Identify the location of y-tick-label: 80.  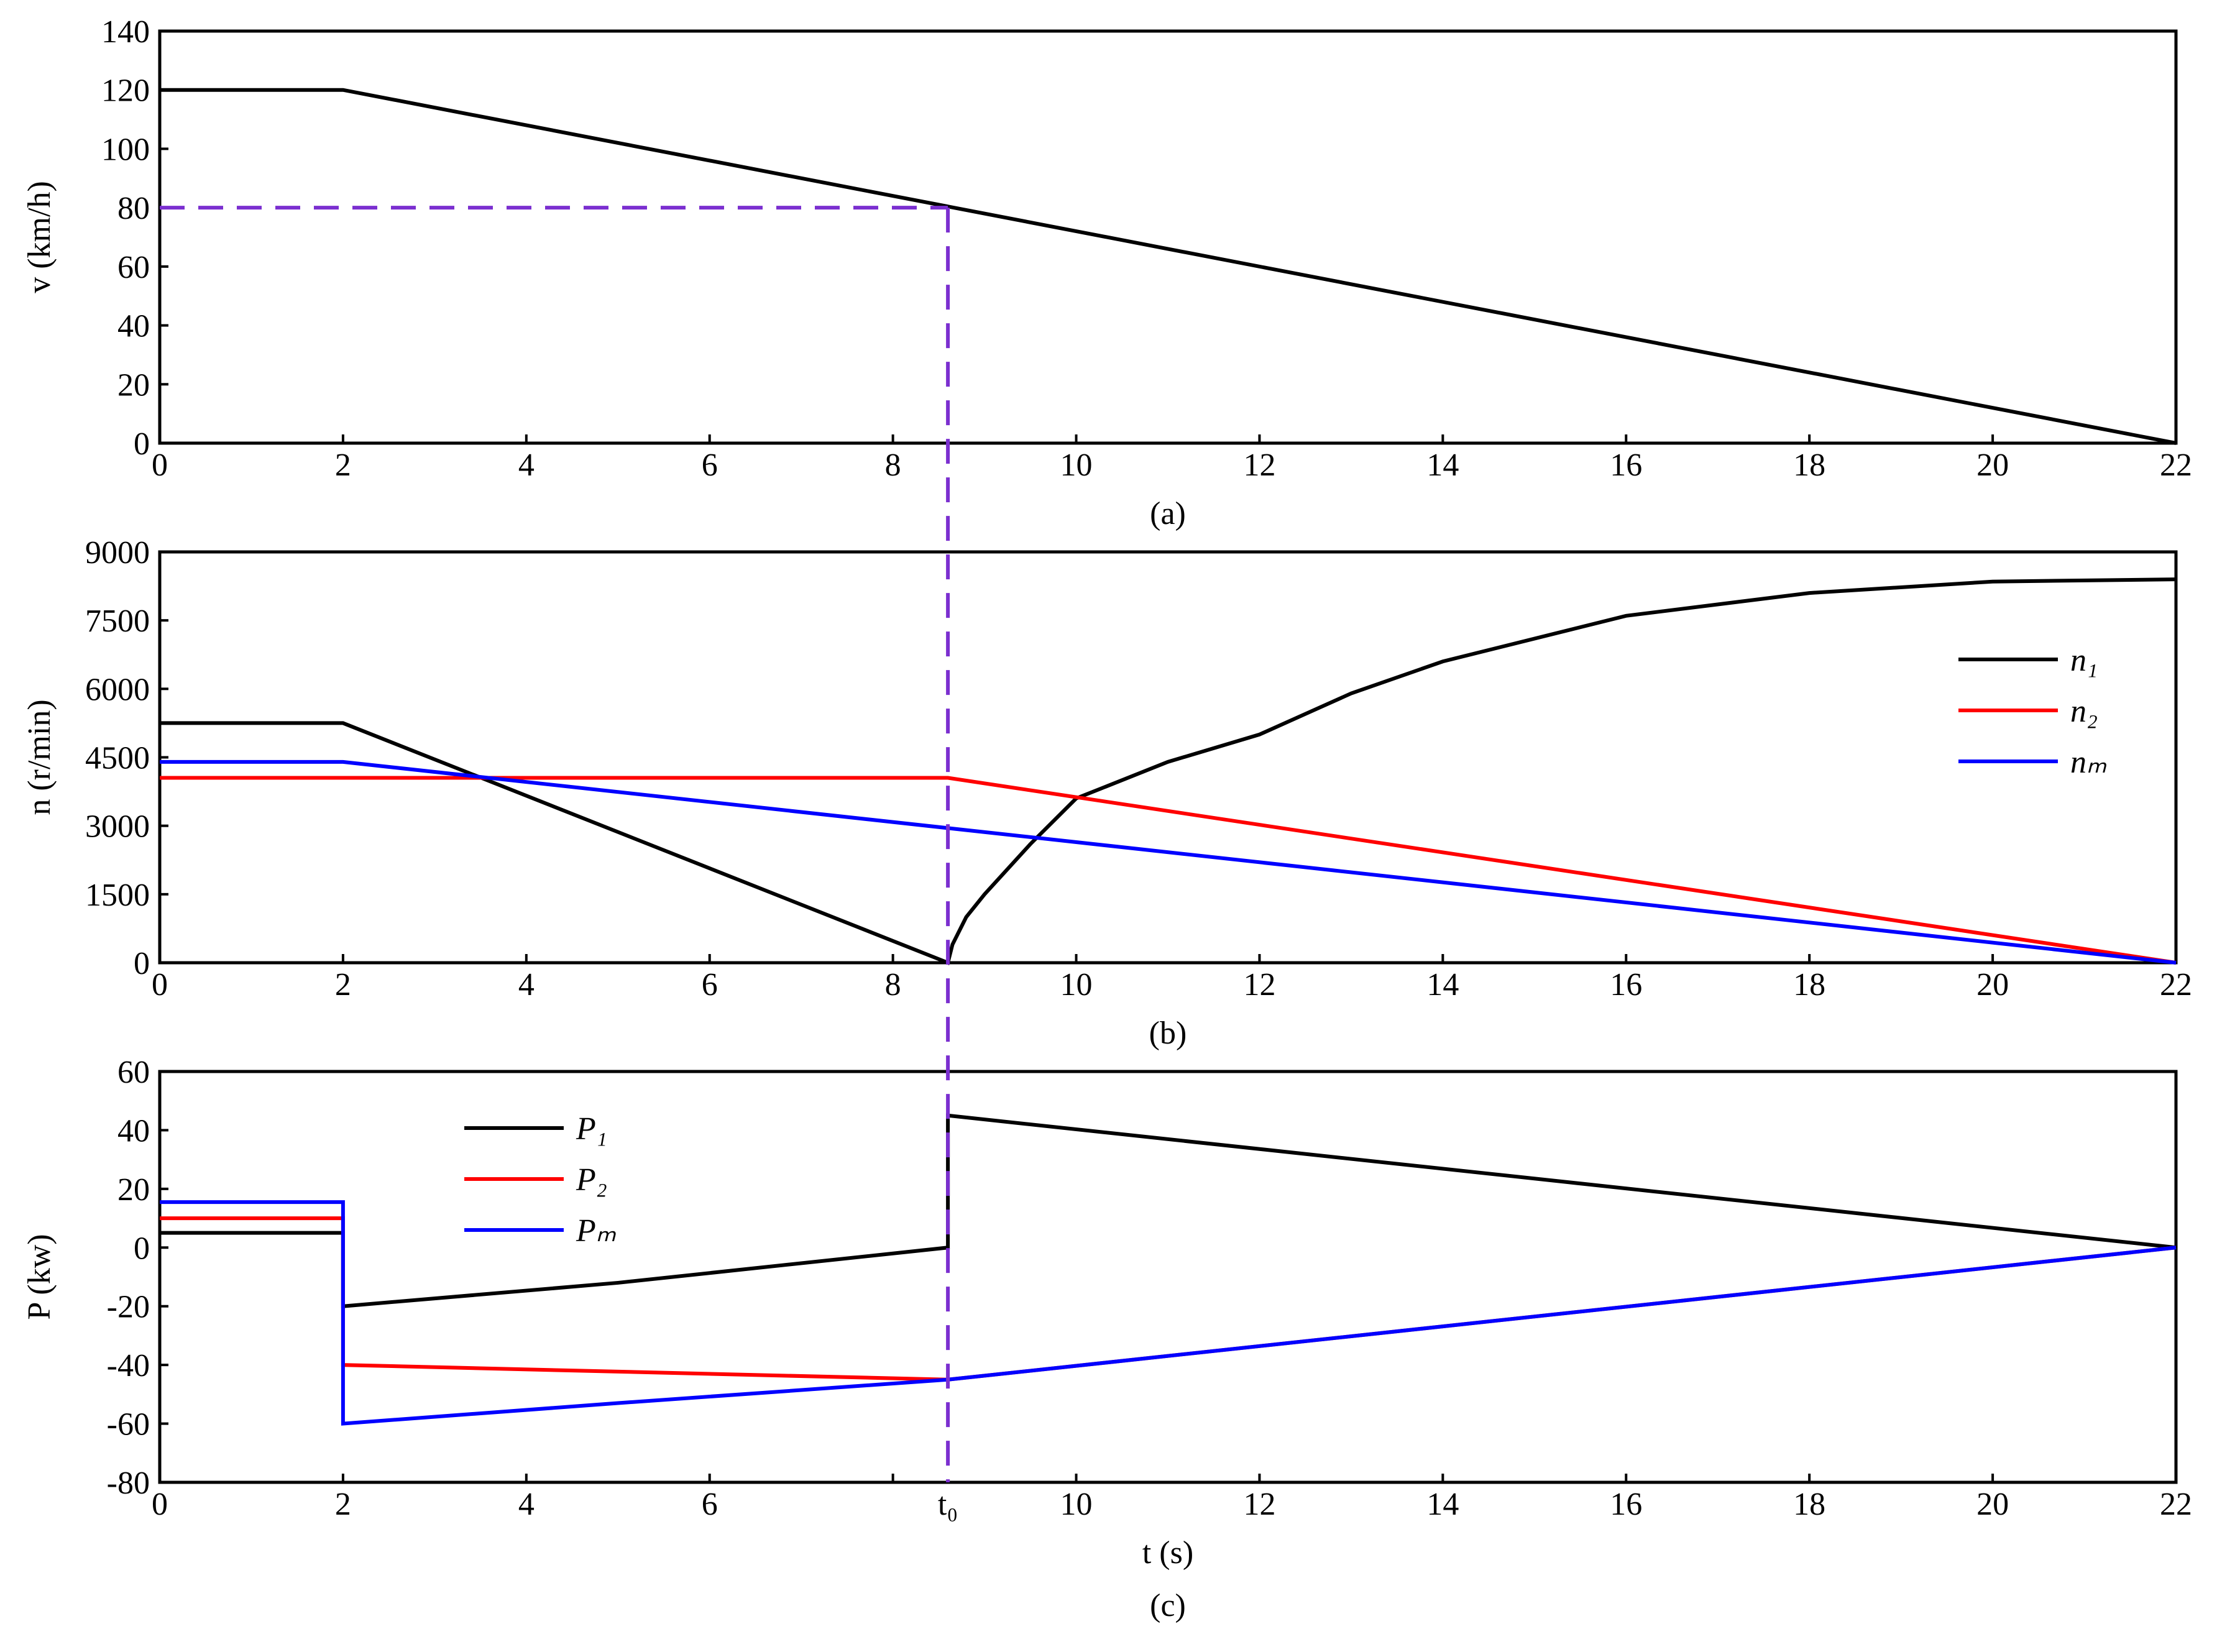
(133, 208).